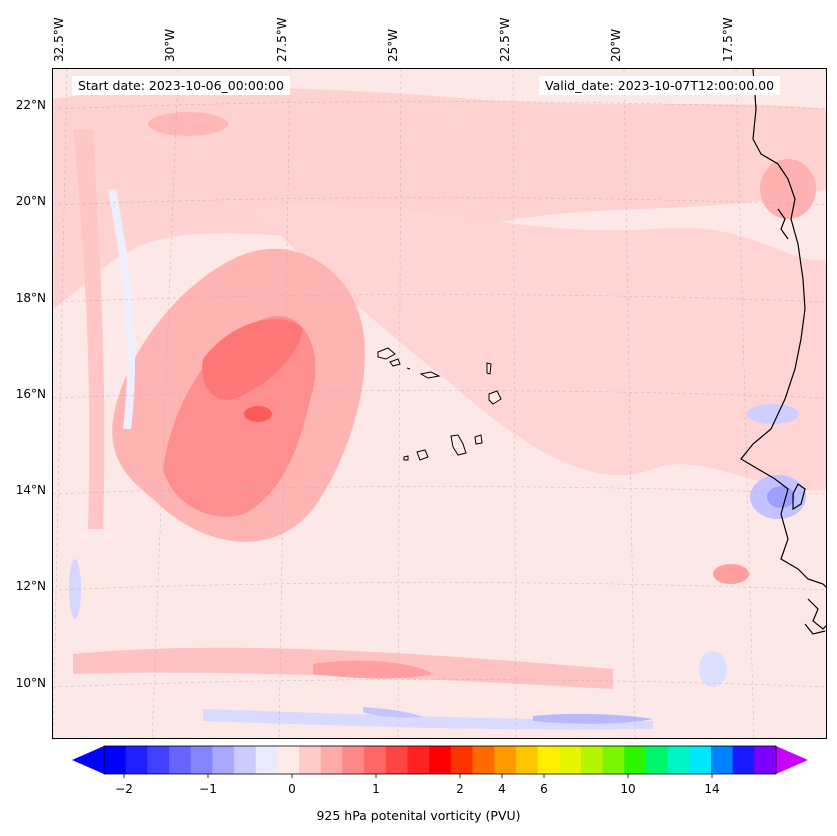 This screenshot has height=836, width=837. What do you see at coordinates (393, 45) in the screenshot?
I see `lon-label-25w: 25°W` at bounding box center [393, 45].